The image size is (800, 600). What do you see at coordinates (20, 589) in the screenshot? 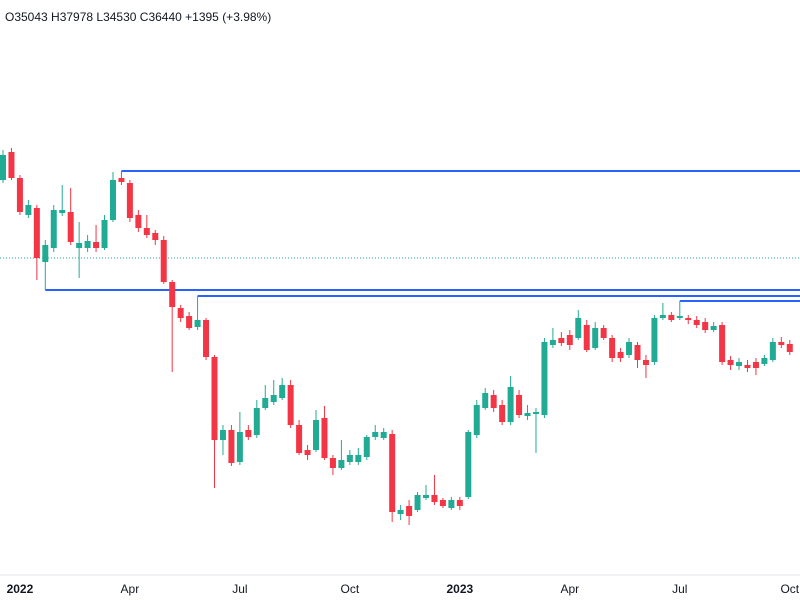
I see `x-tick-label: 2022` at bounding box center [20, 589].